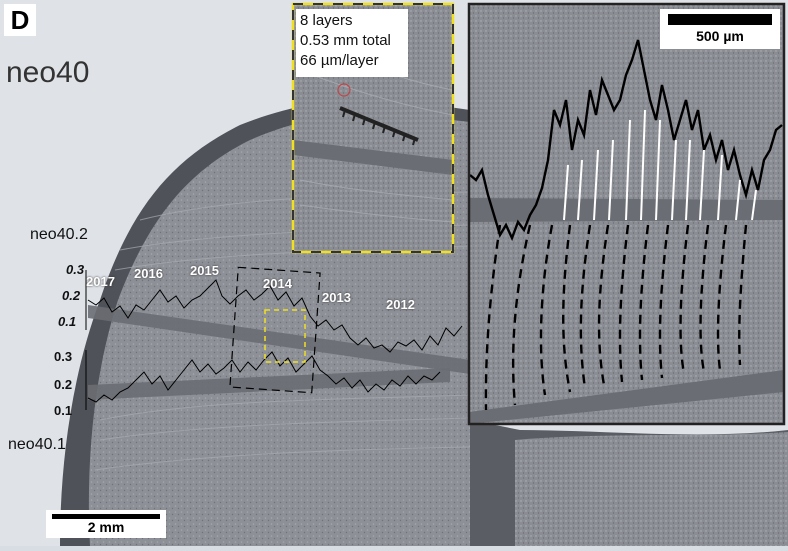 Image resolution: width=788 pixels, height=551 pixels. Describe the element at coordinates (277, 283) in the screenshot. I see `year-label: 2014` at that location.